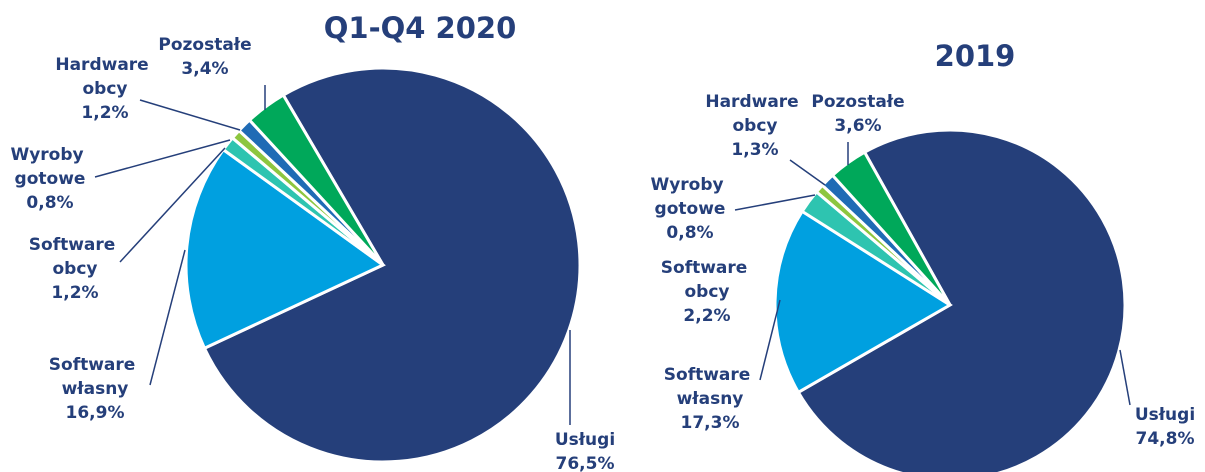 This screenshot has width=1205, height=472. I want to click on slice-value-label: 74,8%, so click(1165, 439).